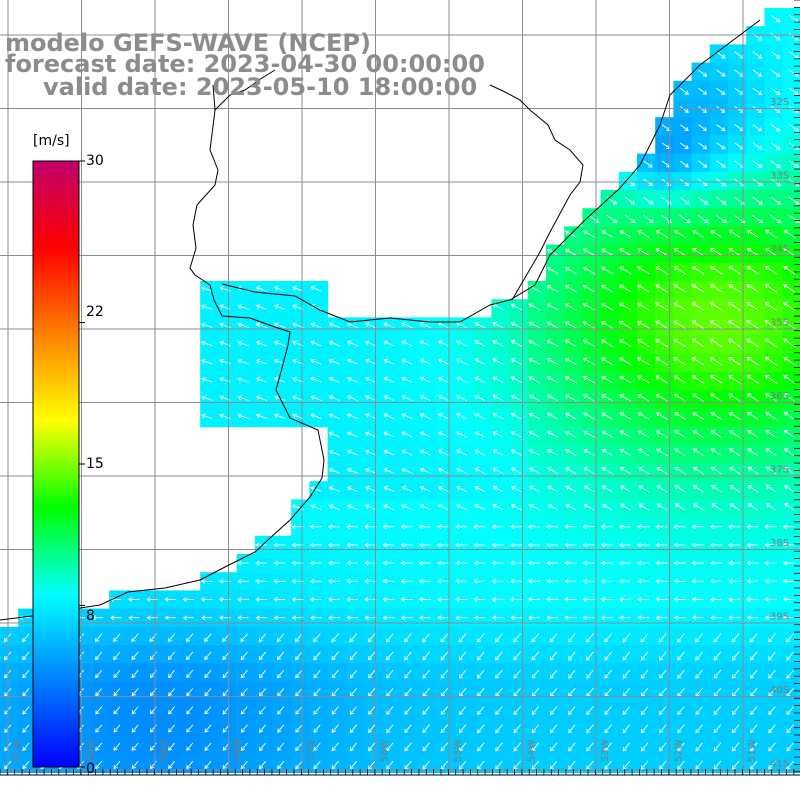 This screenshot has height=800, width=800. I want to click on latitude-label: 35S, so click(779, 323).